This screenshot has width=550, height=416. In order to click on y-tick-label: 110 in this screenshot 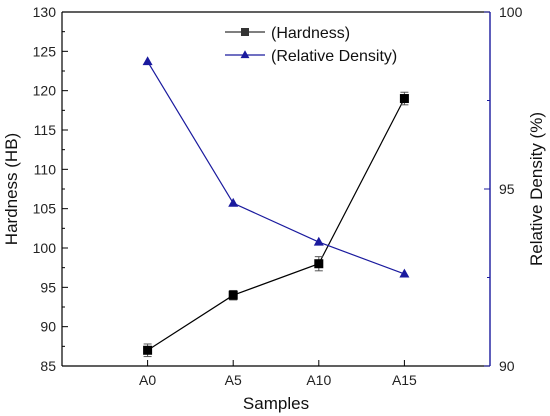, I will do `click(45, 169)`.